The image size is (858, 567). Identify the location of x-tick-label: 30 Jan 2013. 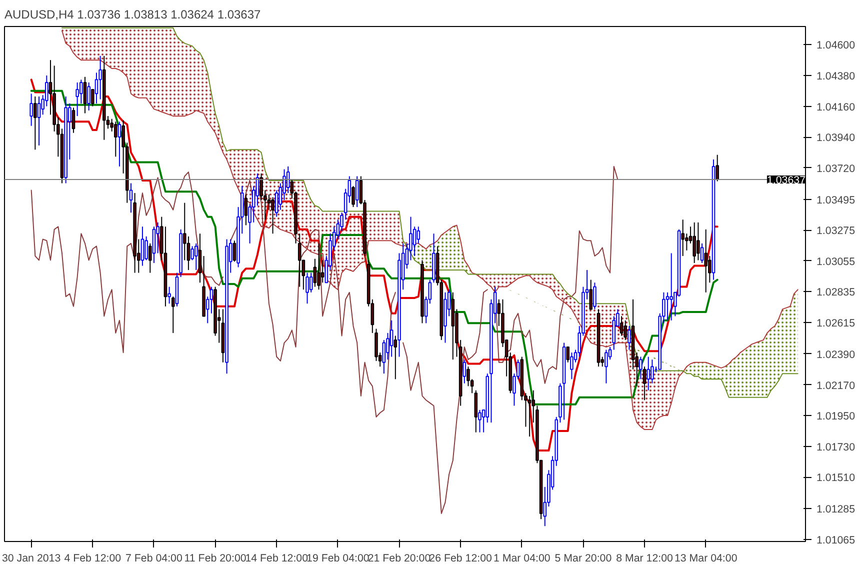
(31, 558).